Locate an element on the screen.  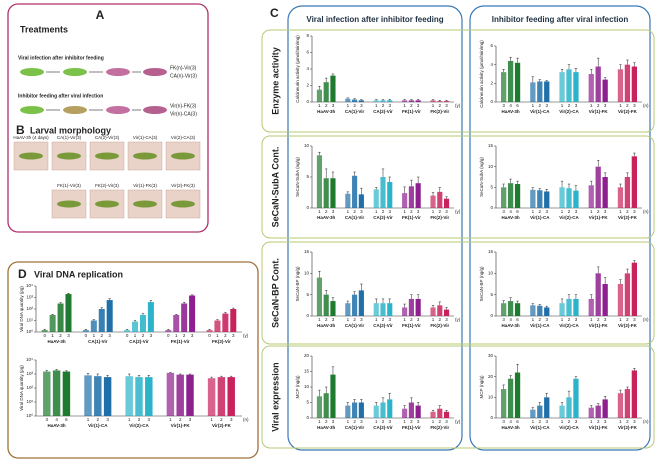
x-unit-label: (n) is located at coordinates (646, 211).